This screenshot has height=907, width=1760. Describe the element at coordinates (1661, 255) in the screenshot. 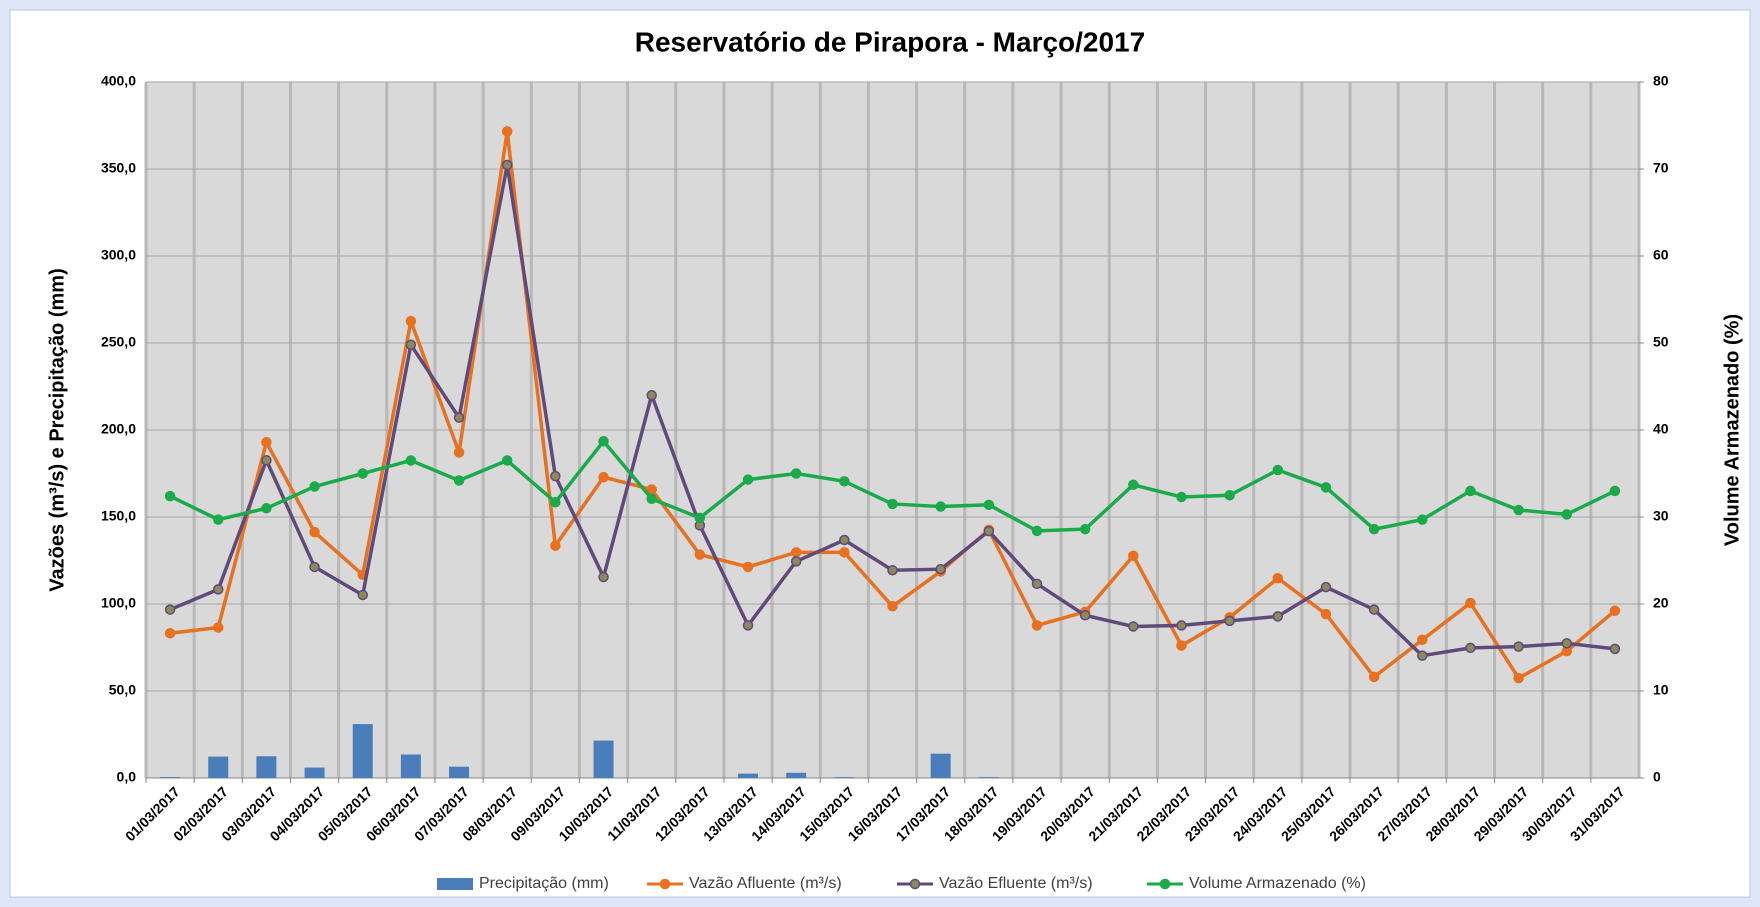

I see `y2-tick-label: 60` at that location.